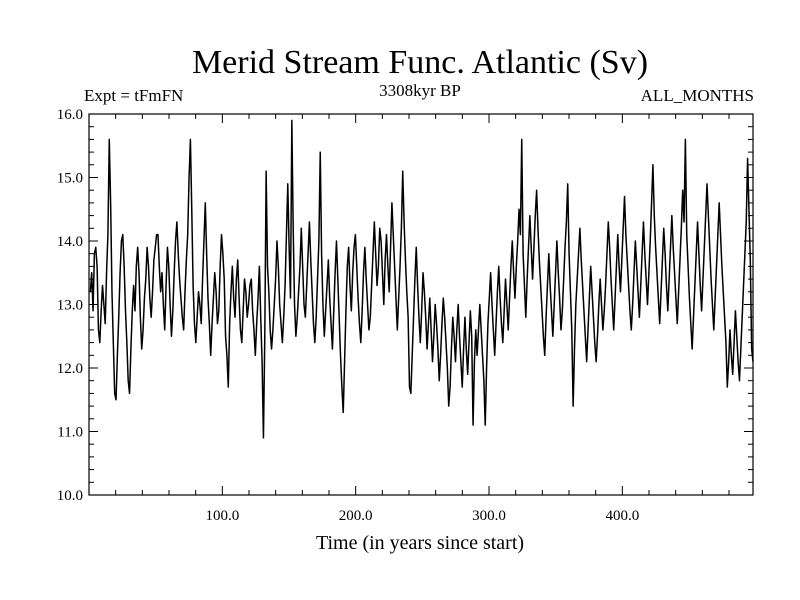  What do you see at coordinates (70, 179) in the screenshot?
I see `y-tick-label: 15.0` at bounding box center [70, 179].